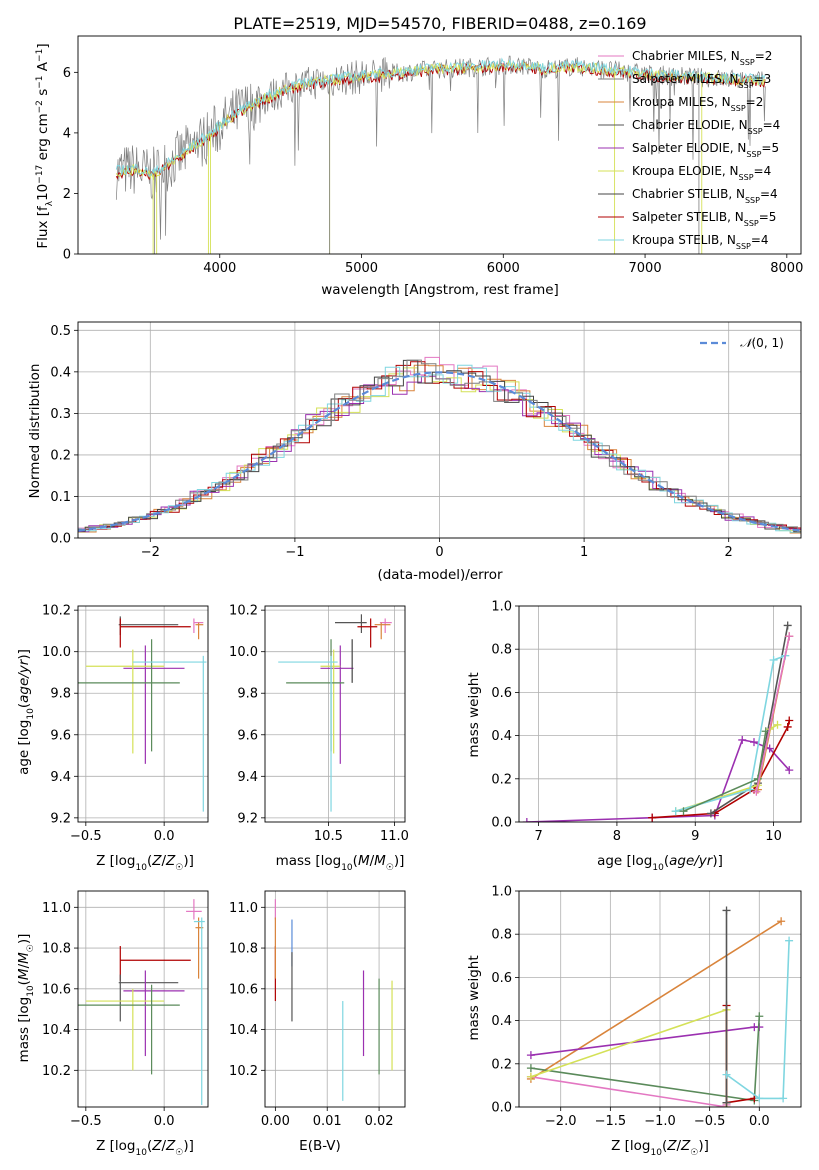  What do you see at coordinates (439, 552) in the screenshot?
I see `x-tick-label: 0` at bounding box center [439, 552].